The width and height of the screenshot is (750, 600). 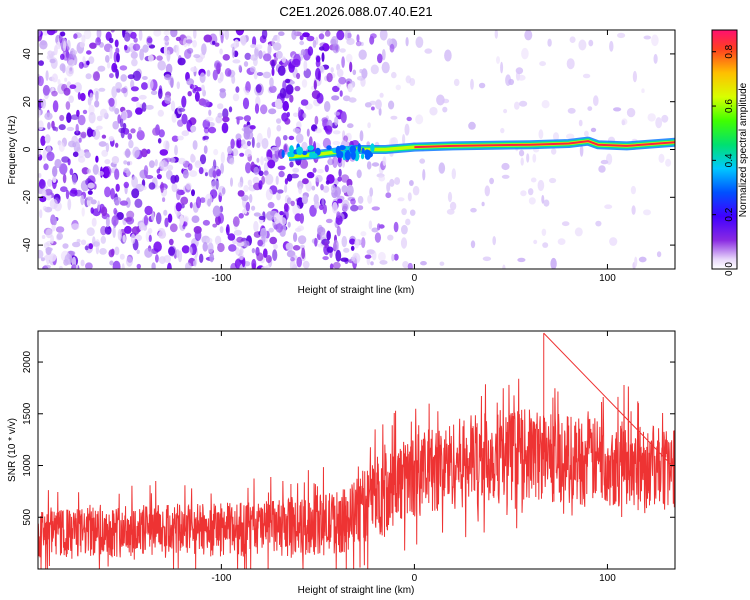 I want to click on spectrogram-xtick-label: 100, so click(x=607, y=278).